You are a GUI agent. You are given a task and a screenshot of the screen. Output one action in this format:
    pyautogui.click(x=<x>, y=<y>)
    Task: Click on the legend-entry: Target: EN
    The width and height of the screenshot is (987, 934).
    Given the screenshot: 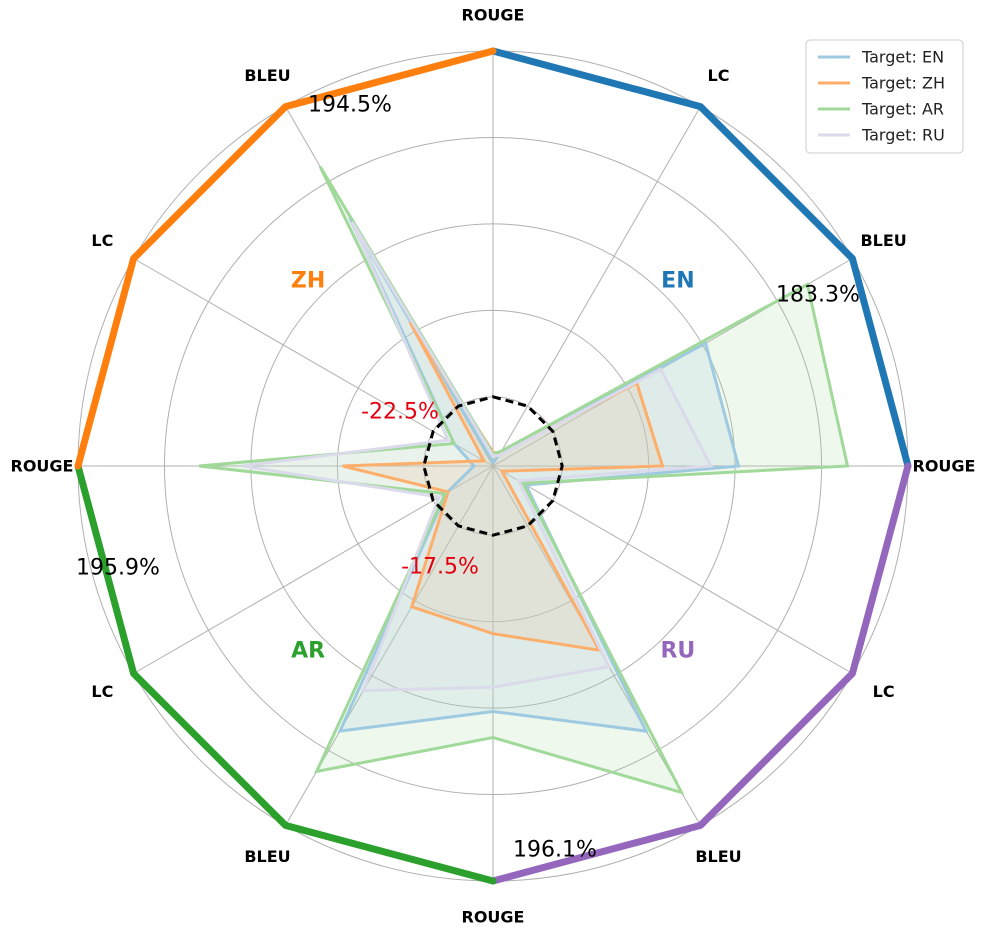 What is the action you would take?
    pyautogui.click(x=902, y=57)
    